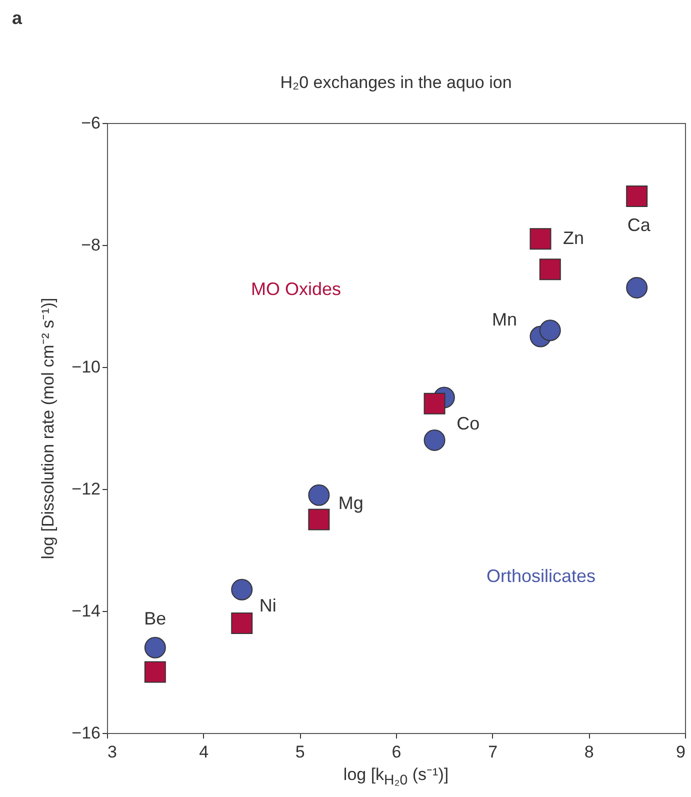 This screenshot has height=797, width=691. What do you see at coordinates (300, 752) in the screenshot?
I see `x-tick-label: 5` at bounding box center [300, 752].